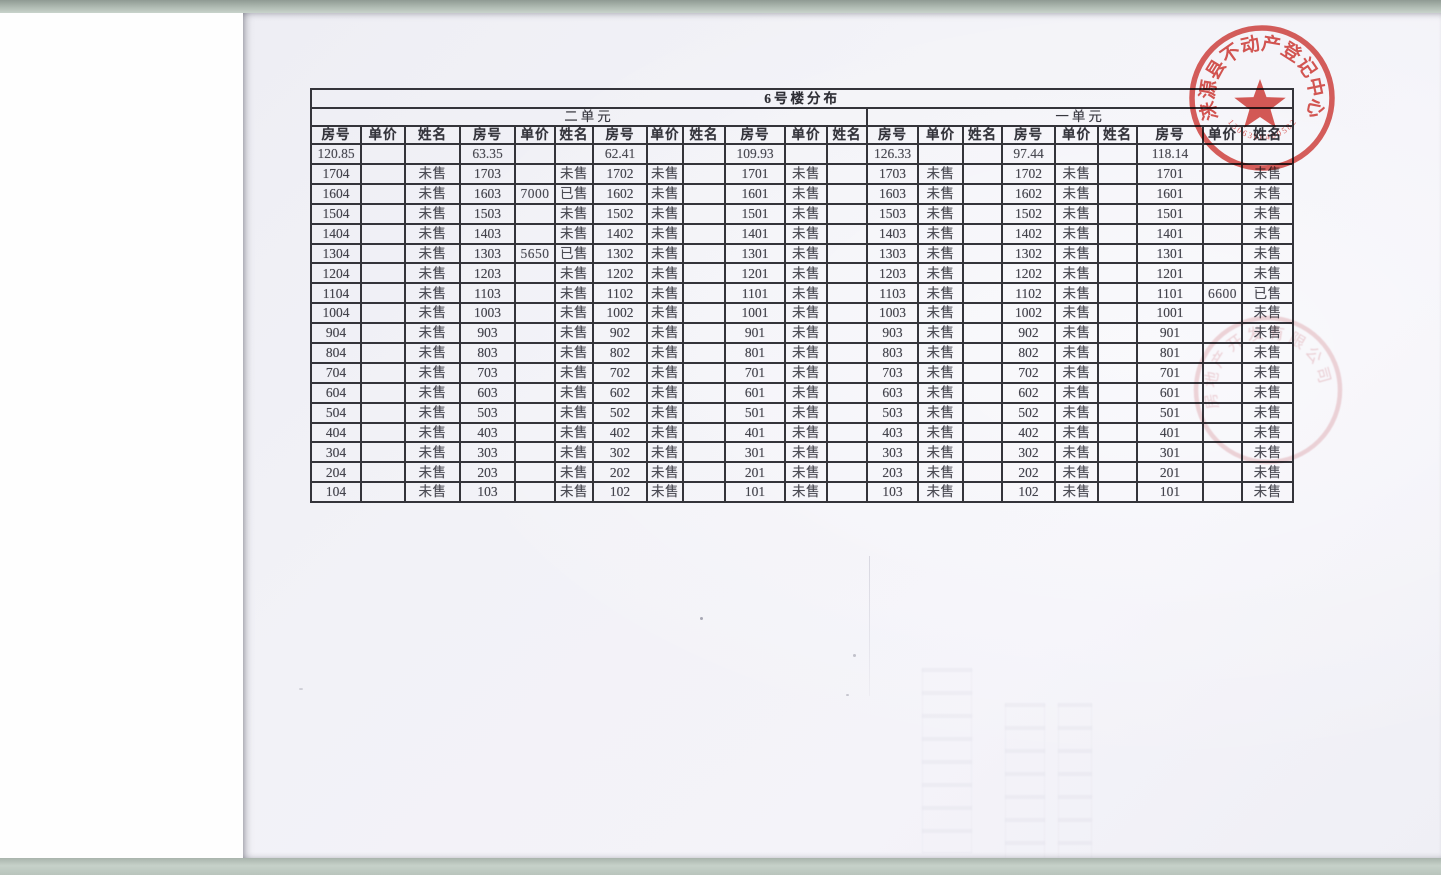 The image size is (1441, 875). Describe the element at coordinates (487, 313) in the screenshot. I see `room-number-cell: 1003` at that location.